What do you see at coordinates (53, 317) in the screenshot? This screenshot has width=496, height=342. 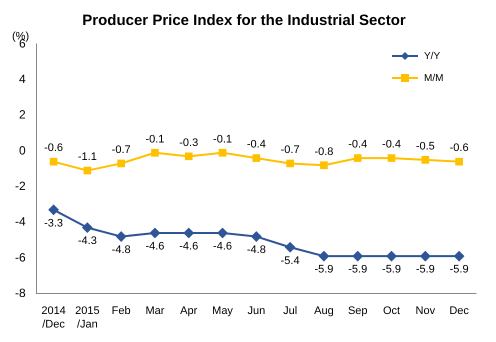 I see `x-tick-label: 2014 /Dec` at bounding box center [53, 317].